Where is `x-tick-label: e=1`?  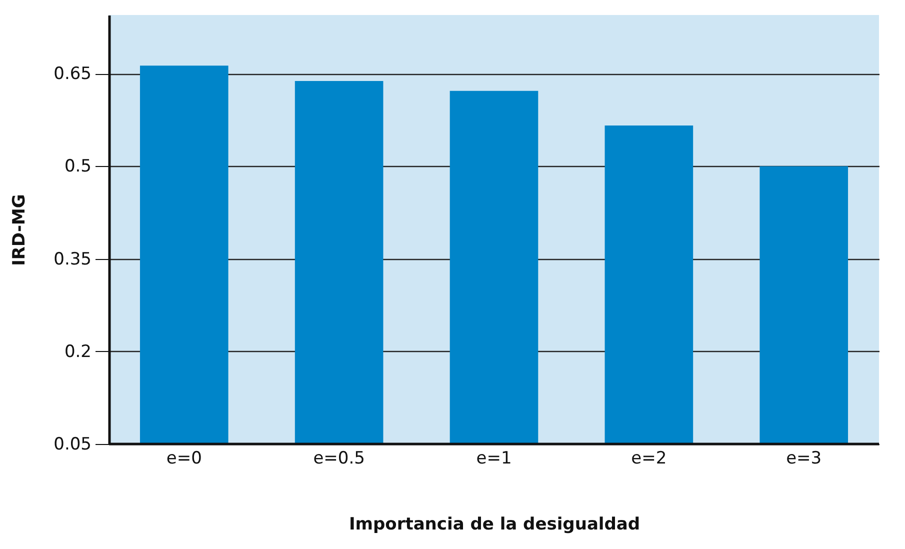
x-tick-label: e=1 is located at coordinates (494, 458).